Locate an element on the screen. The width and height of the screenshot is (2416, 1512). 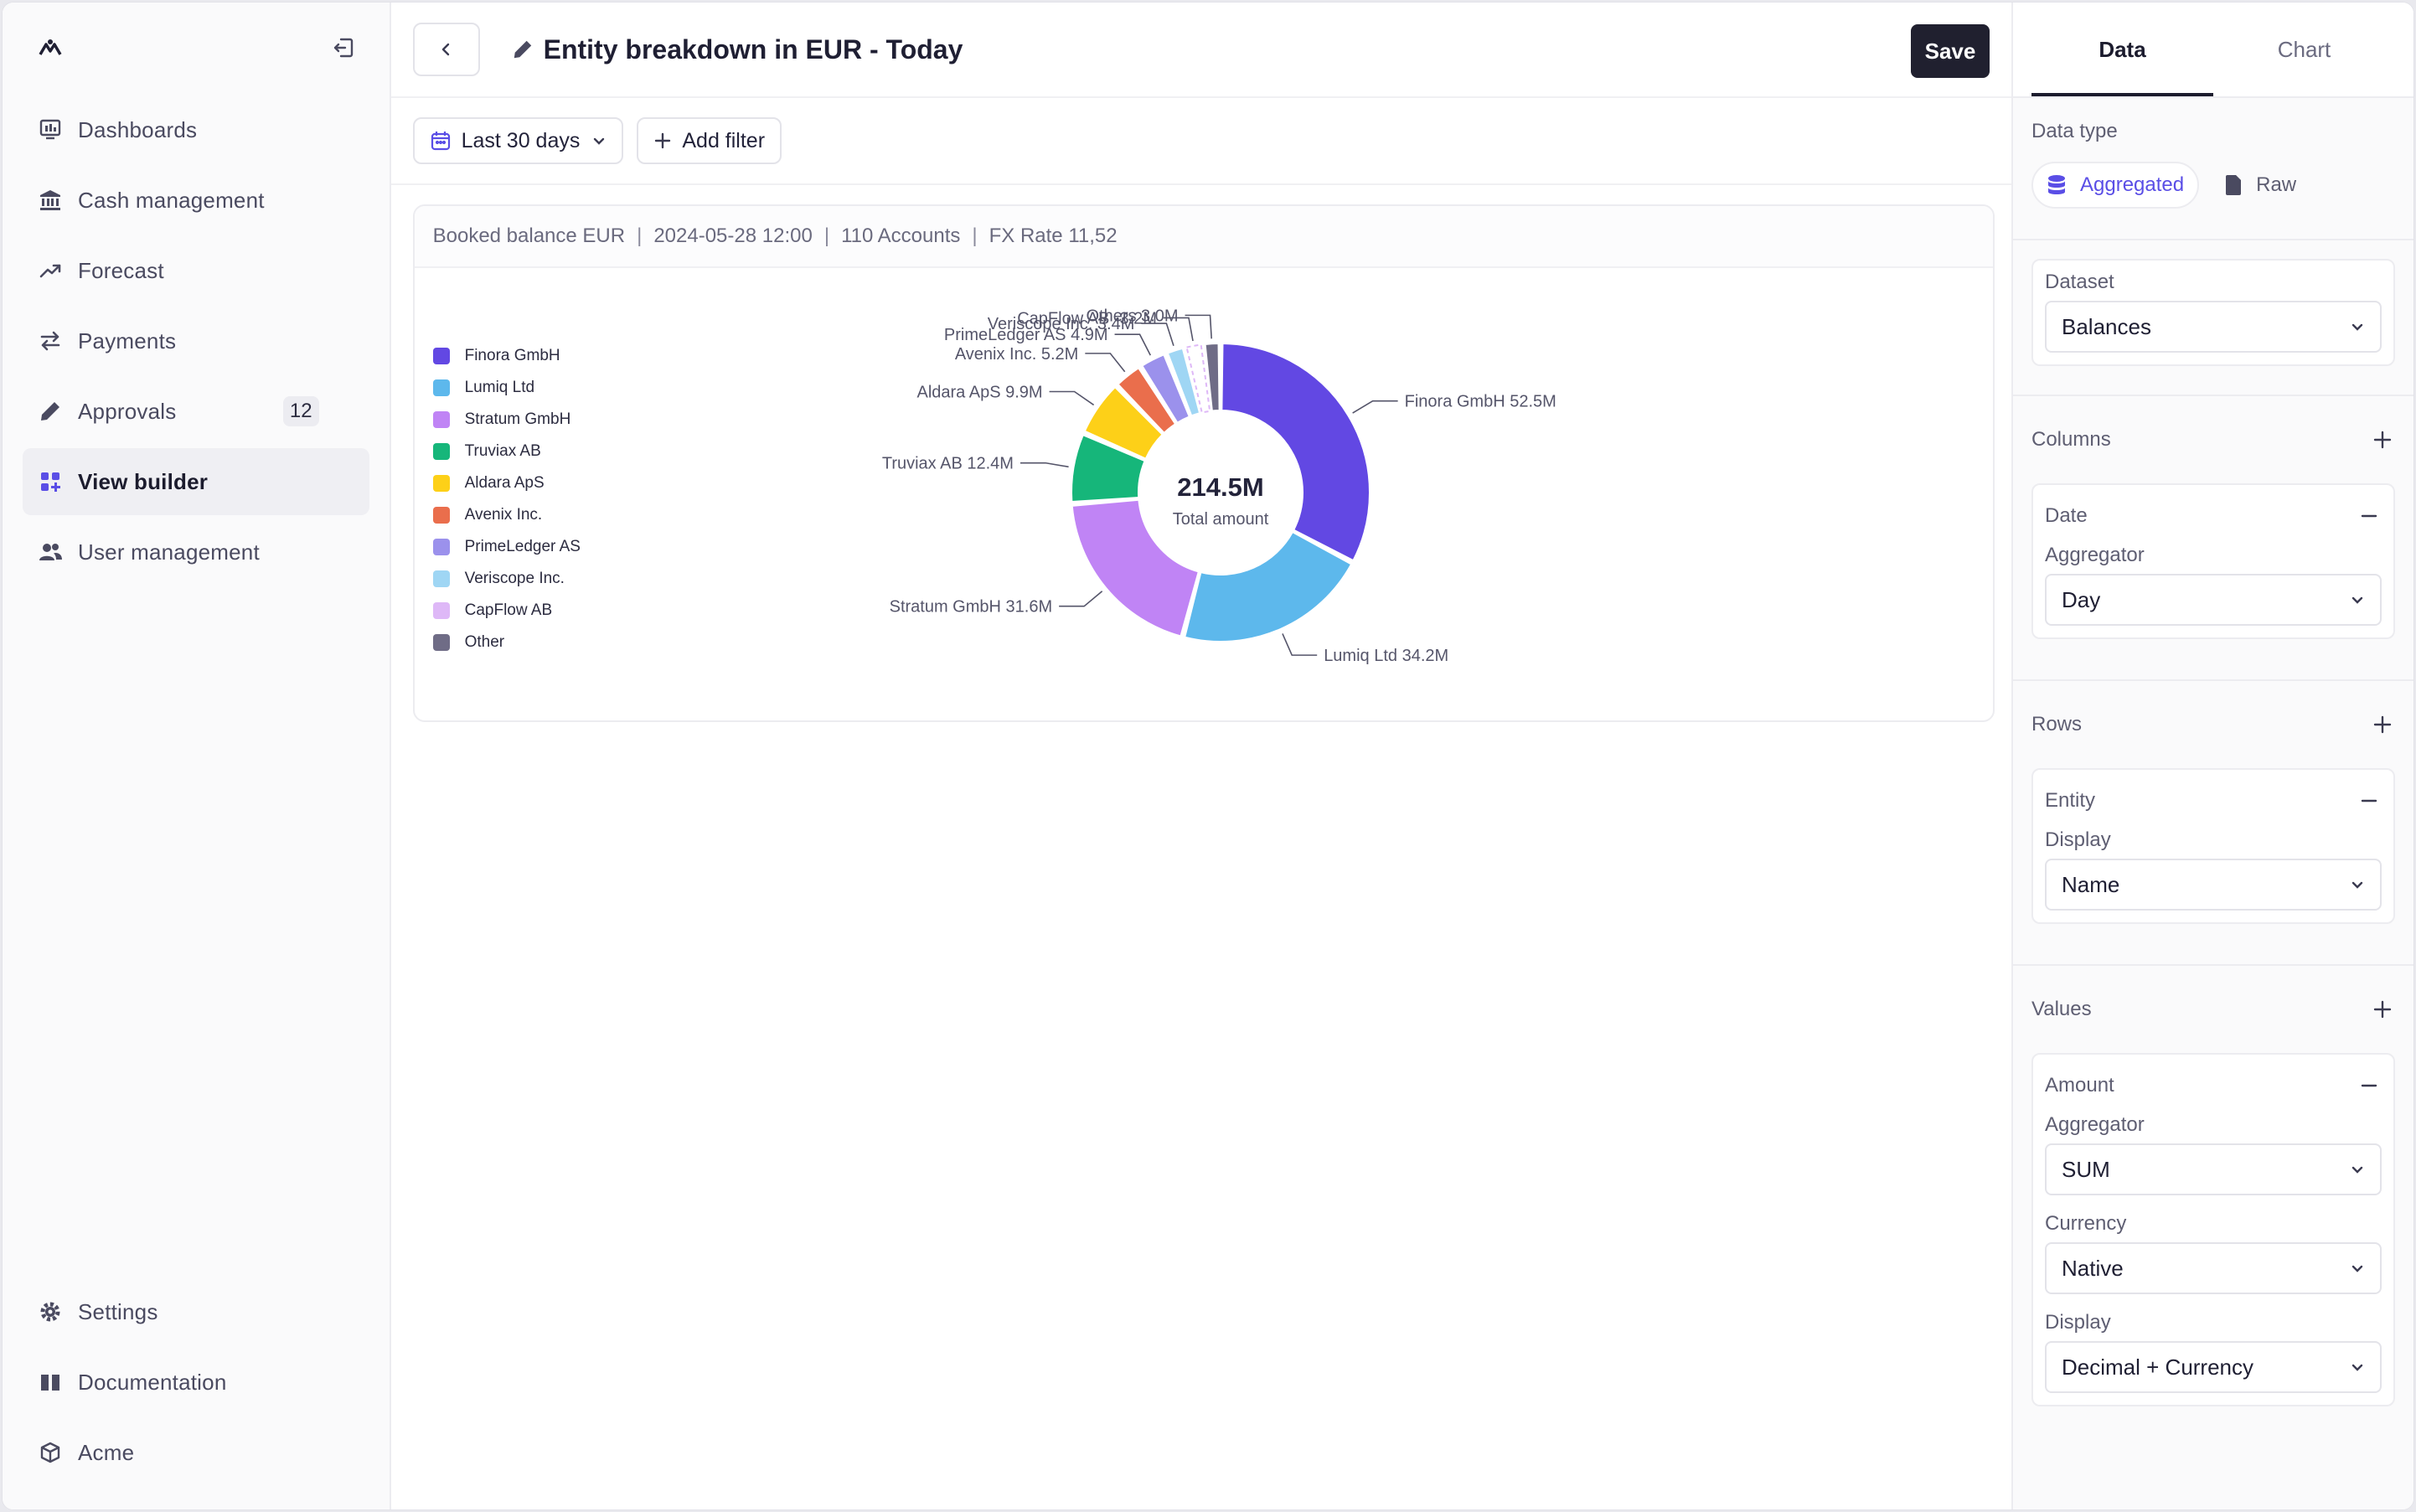
value-display-select: Decimal + Currency is located at coordinates (2213, 1367).